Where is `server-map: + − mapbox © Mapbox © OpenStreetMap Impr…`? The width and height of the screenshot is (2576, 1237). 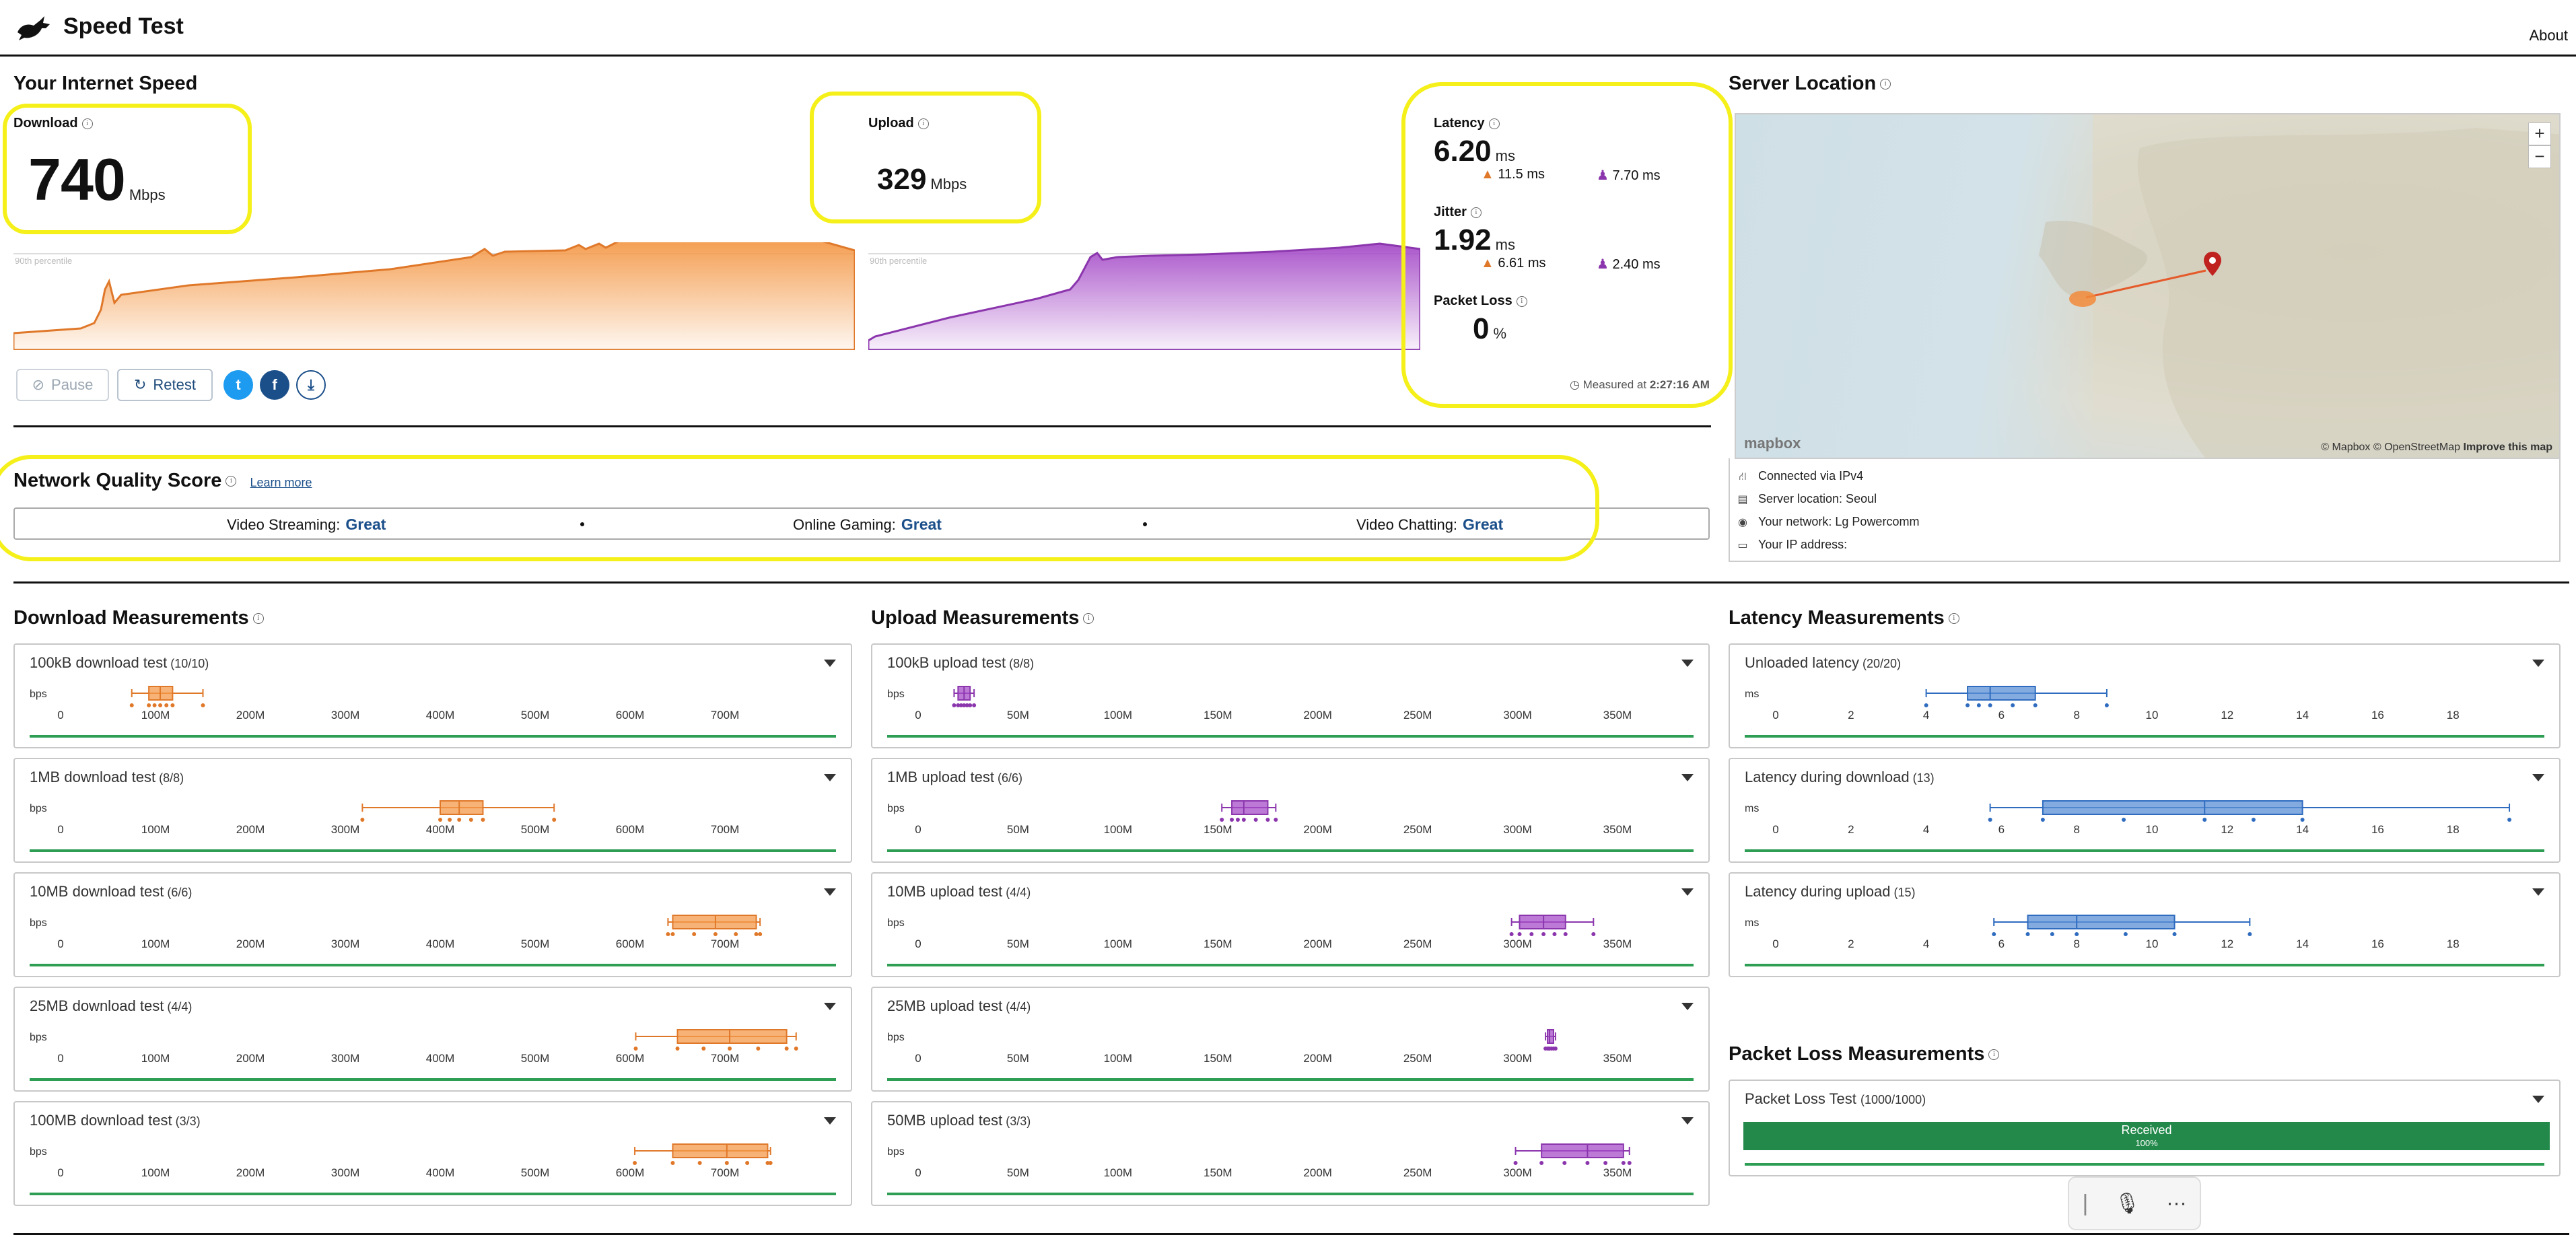
server-map: + − mapbox © Mapbox © OpenStreetMap Impr… is located at coordinates (2148, 286).